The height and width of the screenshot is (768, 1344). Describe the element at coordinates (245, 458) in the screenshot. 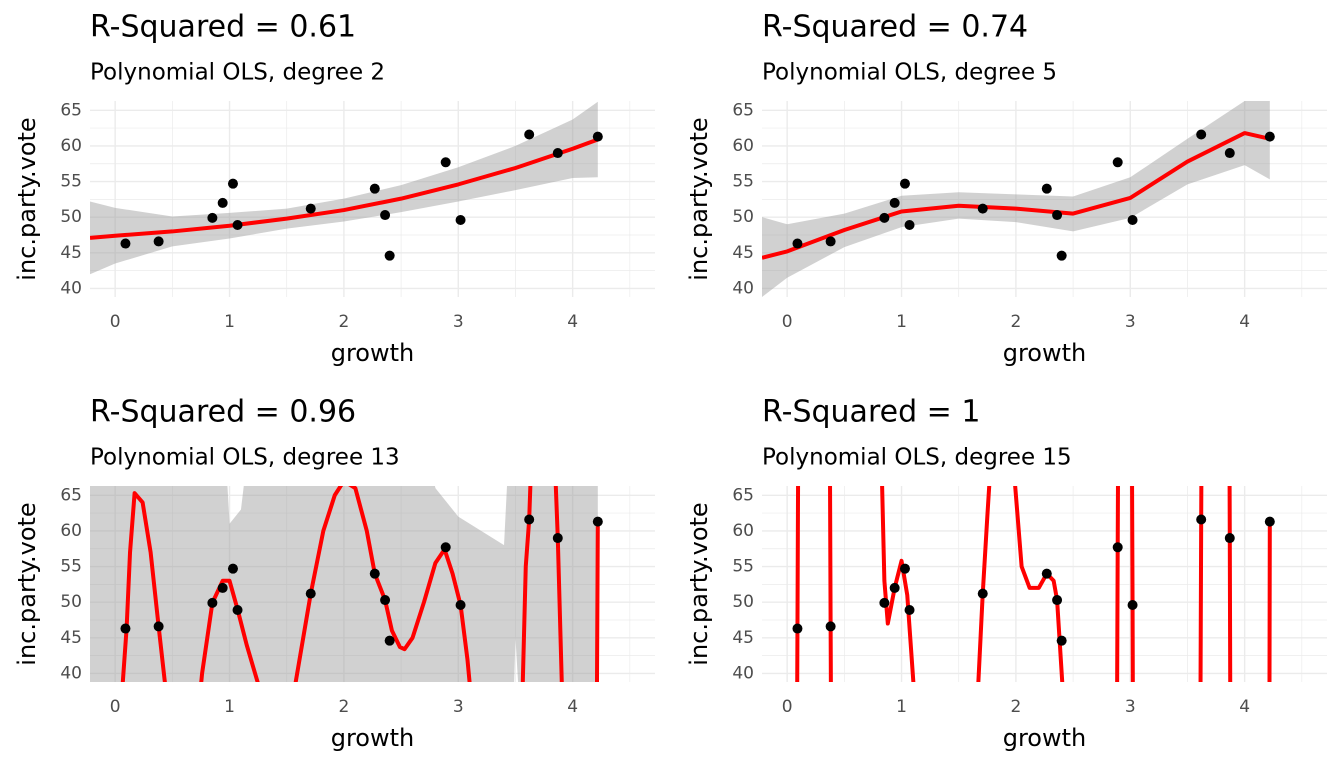

I see `panel-subtitle: Polynomial OLS, degree 13` at that location.